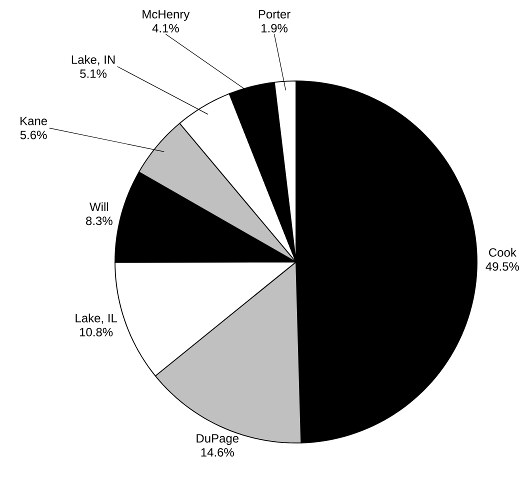 The height and width of the screenshot is (487, 530). What do you see at coordinates (275, 28) in the screenshot?
I see `data-label: 1.9%` at bounding box center [275, 28].